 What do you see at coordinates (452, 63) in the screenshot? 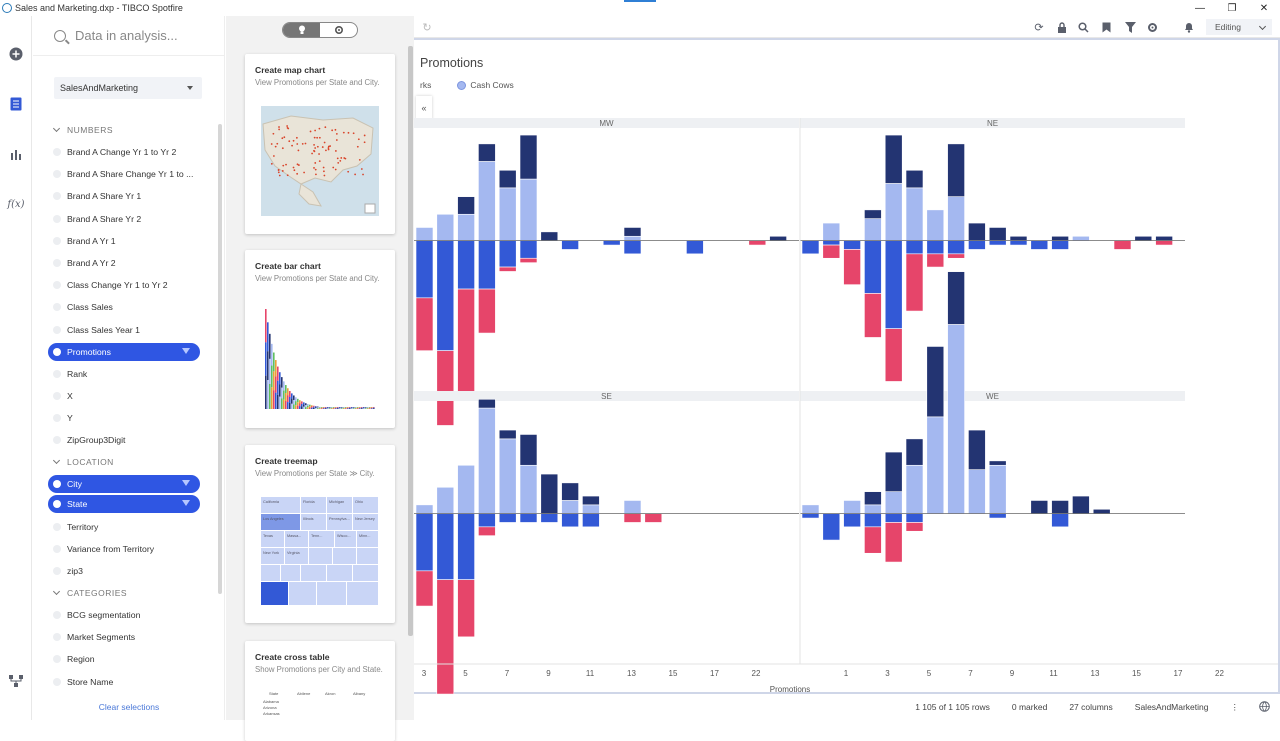
I see `visualization-title: Promotions` at bounding box center [452, 63].